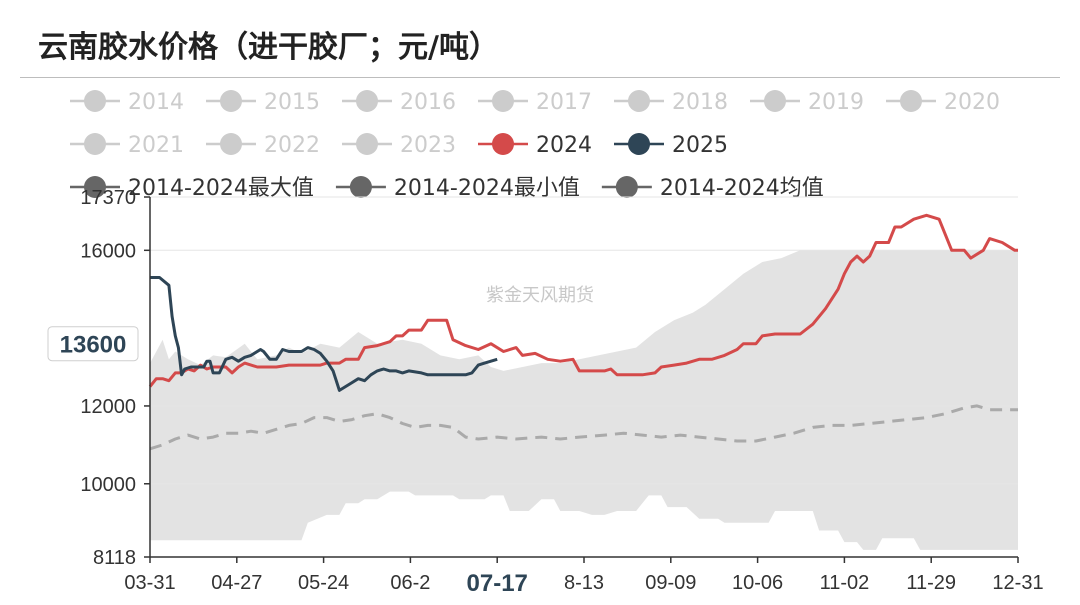  Describe the element at coordinates (108, 485) in the screenshot. I see `y-tick-label: 10000` at that location.